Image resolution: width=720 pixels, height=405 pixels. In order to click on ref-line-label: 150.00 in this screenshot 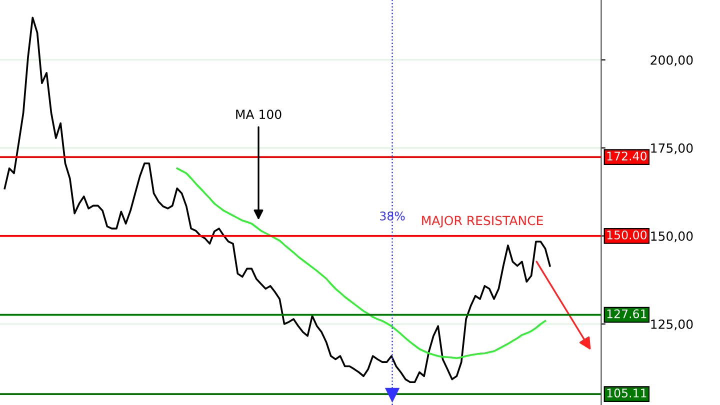, I will do `click(627, 235)`.